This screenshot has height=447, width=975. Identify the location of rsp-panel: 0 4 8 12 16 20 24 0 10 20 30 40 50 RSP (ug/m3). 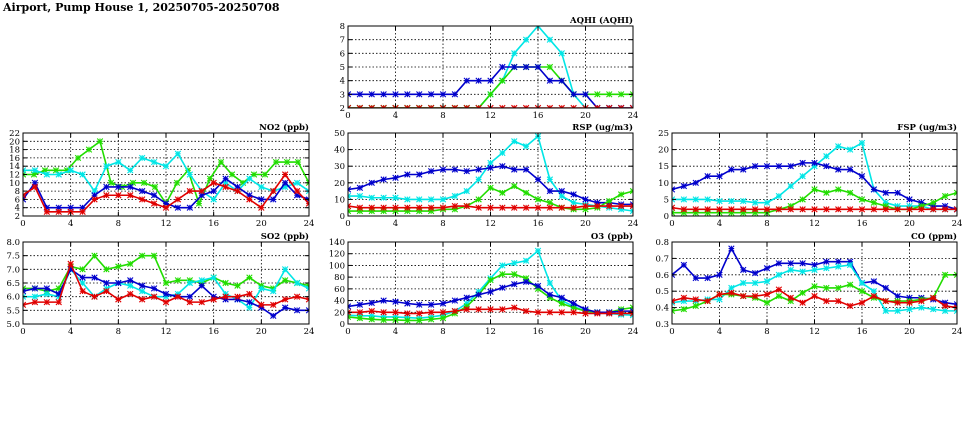
(486, 175).